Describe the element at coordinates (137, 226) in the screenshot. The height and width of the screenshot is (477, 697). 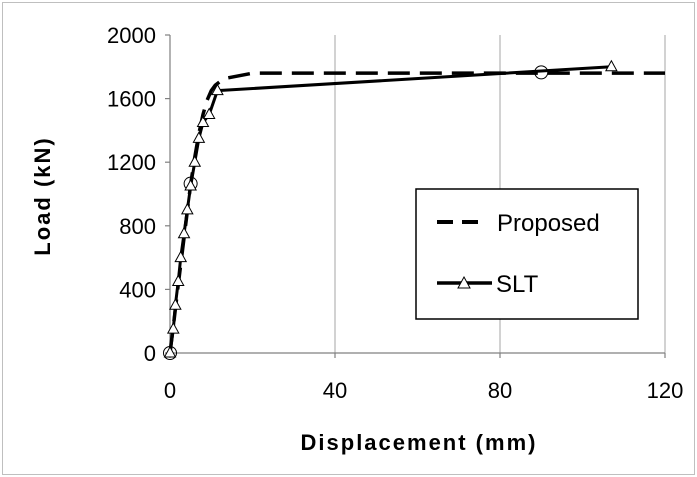
I see `y-tick-label: 800` at that location.